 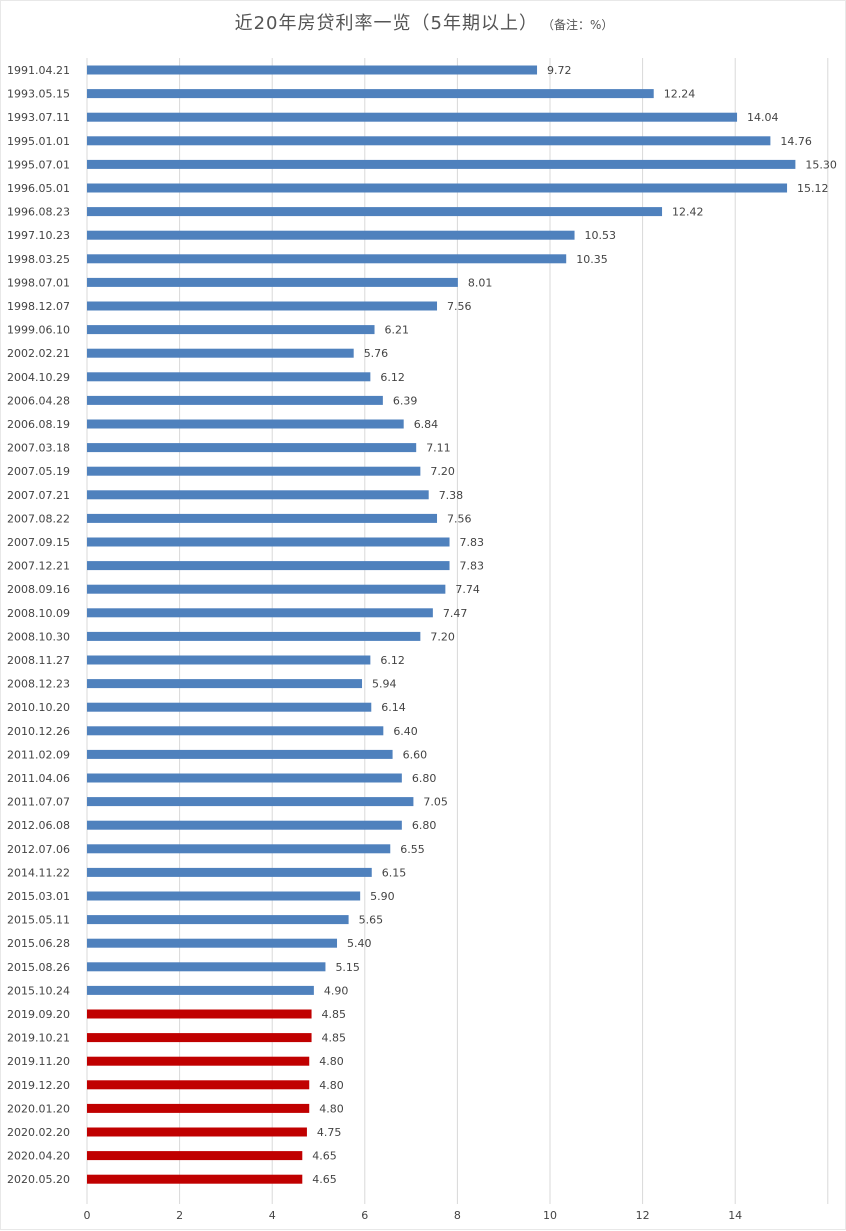 What do you see at coordinates (559, 70) in the screenshot?
I see `value-label: 9.72` at bounding box center [559, 70].